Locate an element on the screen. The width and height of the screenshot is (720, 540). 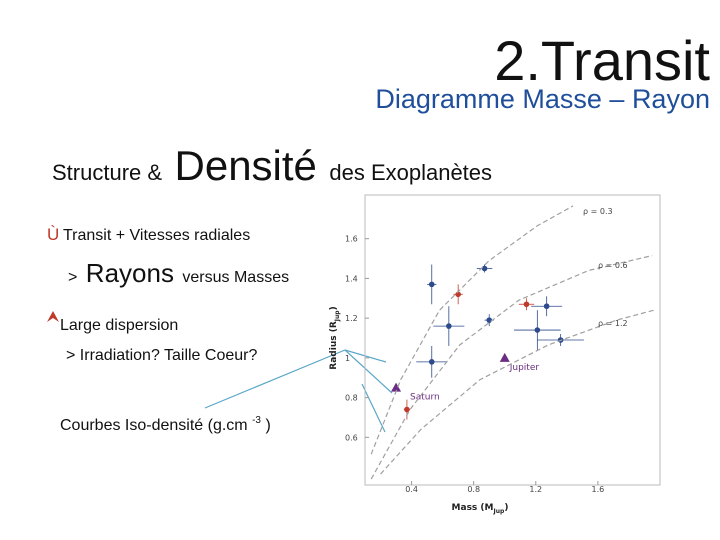
curve-label: ρ = 0.6 is located at coordinates (613, 265).